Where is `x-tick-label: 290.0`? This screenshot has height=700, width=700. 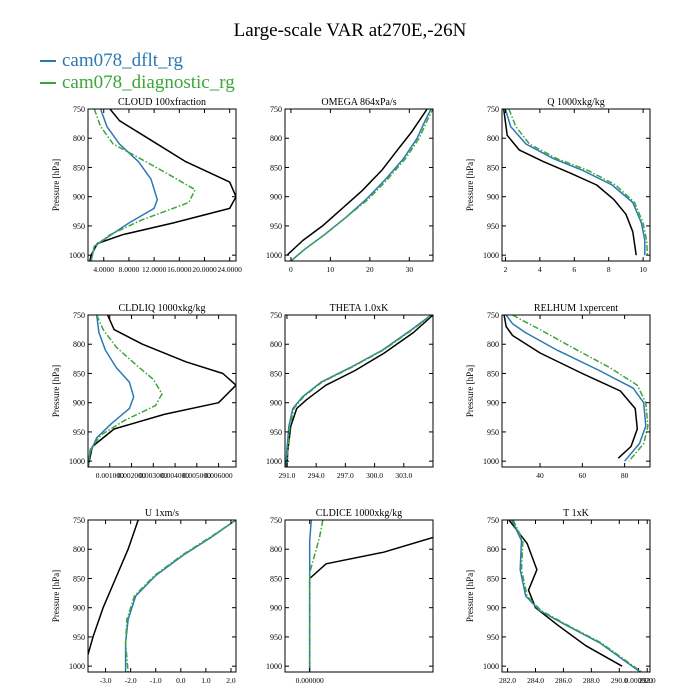 x-tick-label: 290.0 is located at coordinates (619, 680).